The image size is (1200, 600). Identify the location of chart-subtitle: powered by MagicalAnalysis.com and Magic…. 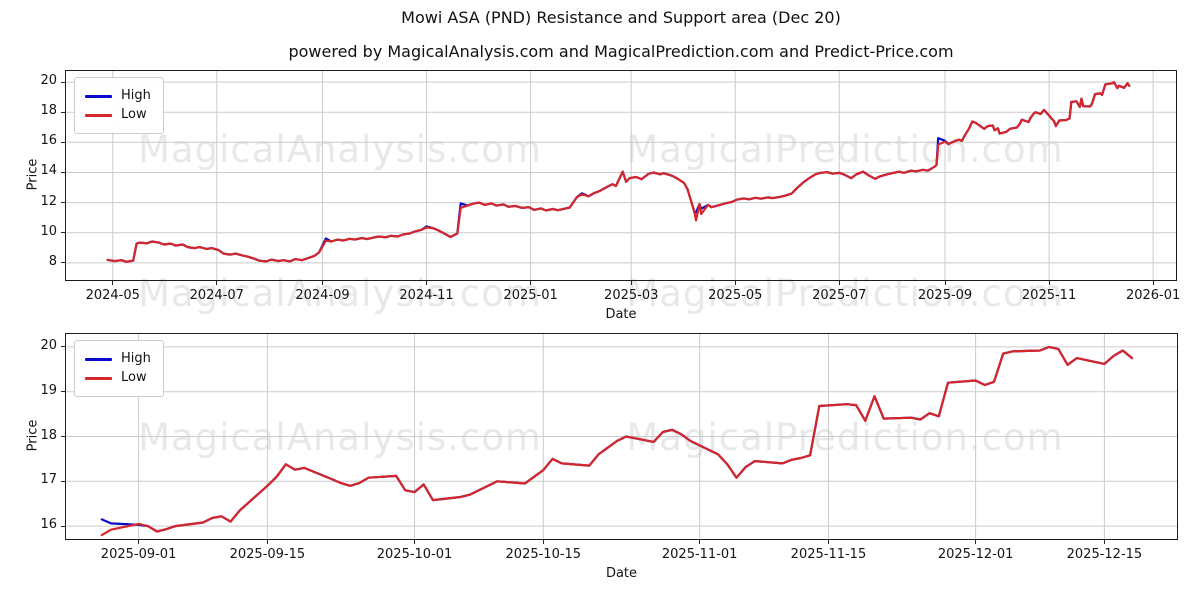
(621, 51).